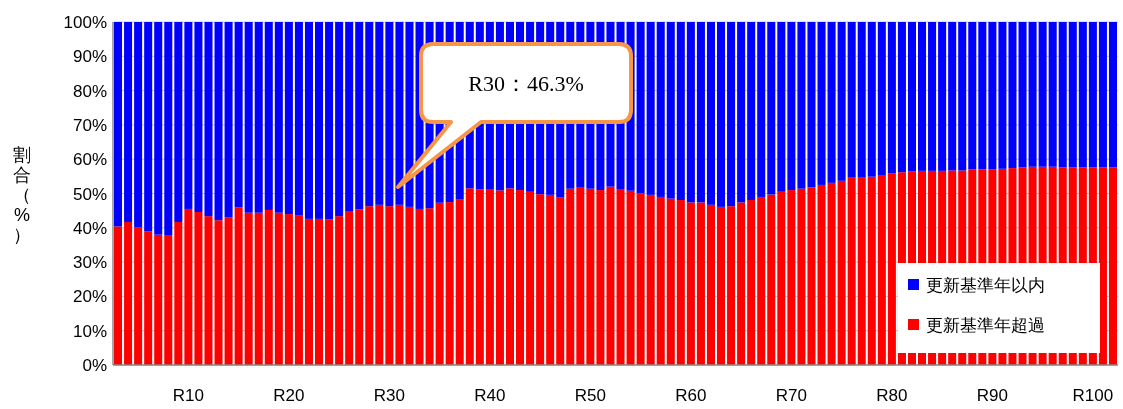 Image resolution: width=1123 pixels, height=409 pixels. What do you see at coordinates (289, 395) in the screenshot?
I see `x-tick-label: R20` at bounding box center [289, 395].